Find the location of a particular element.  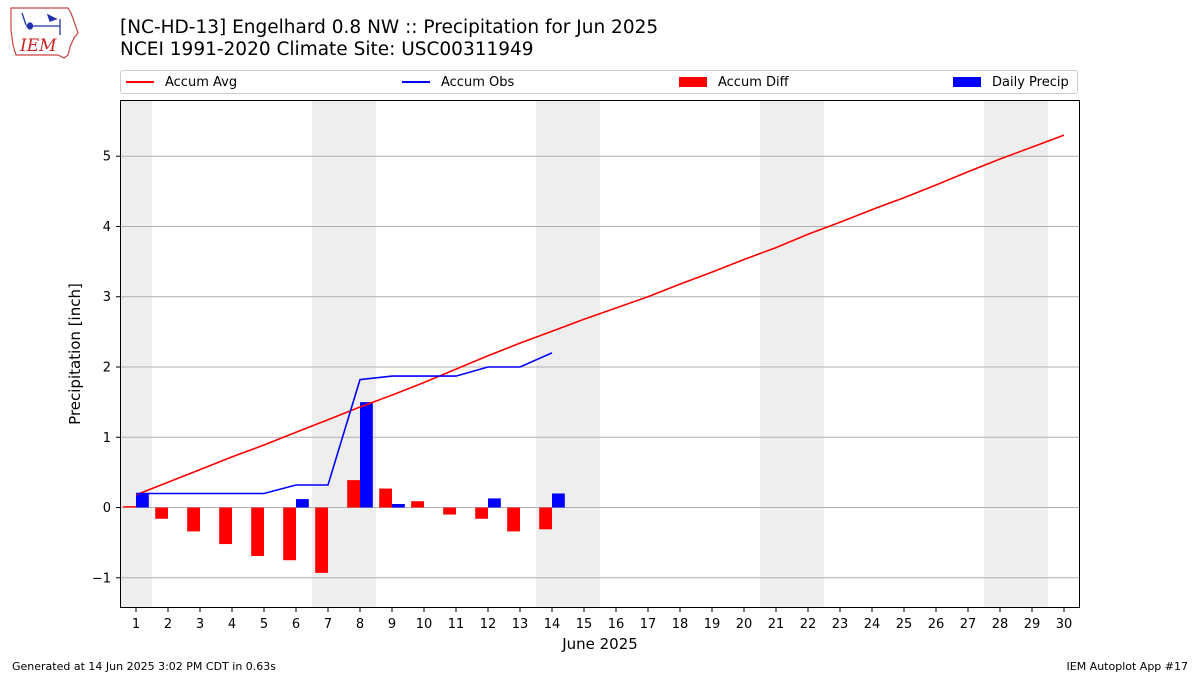

xtick-label-6: 6 is located at coordinates (296, 624).